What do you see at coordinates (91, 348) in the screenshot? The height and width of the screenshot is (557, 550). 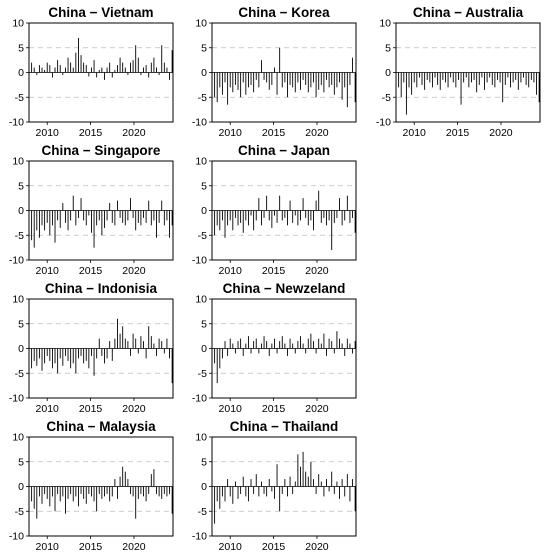 I see `panel-6: China − Indonisia -10 -5 0 5 10 2010 2015 2020` at bounding box center [91, 348].